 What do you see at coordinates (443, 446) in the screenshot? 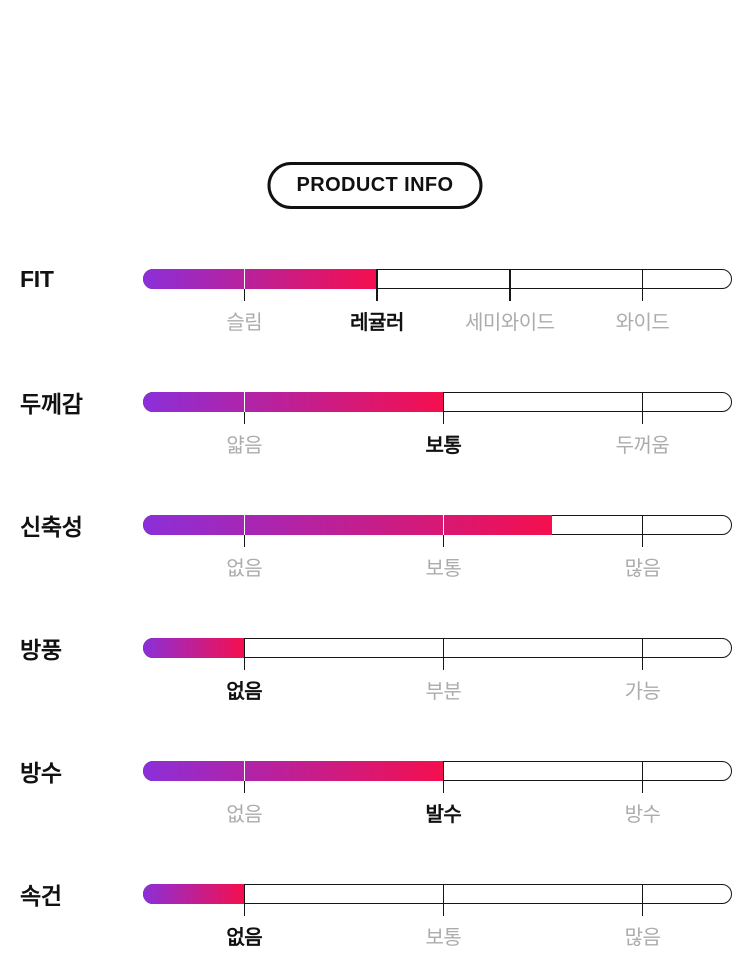
I see `scale-label-active: 보통` at bounding box center [443, 446].